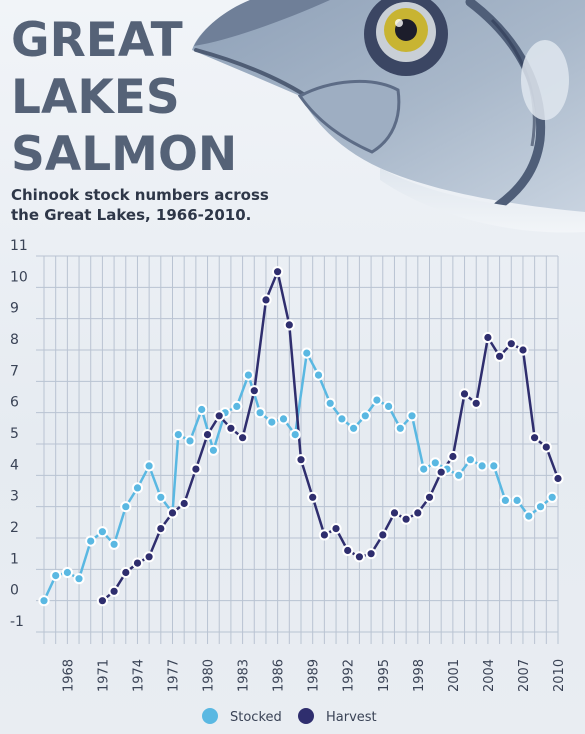  I want to click on x-tick-label: 1983, so click(244, 675).